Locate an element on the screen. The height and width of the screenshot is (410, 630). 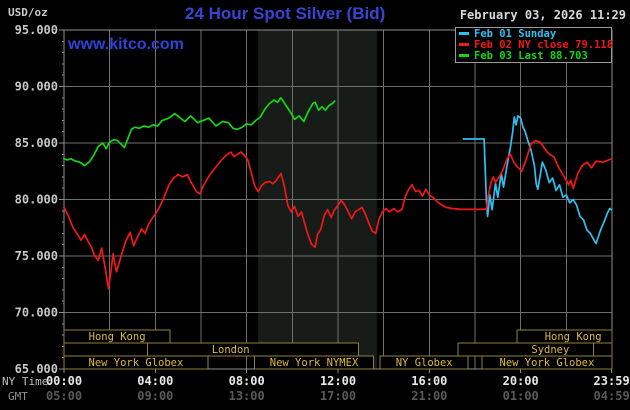
session-label: New York NYMEX is located at coordinates (314, 363).